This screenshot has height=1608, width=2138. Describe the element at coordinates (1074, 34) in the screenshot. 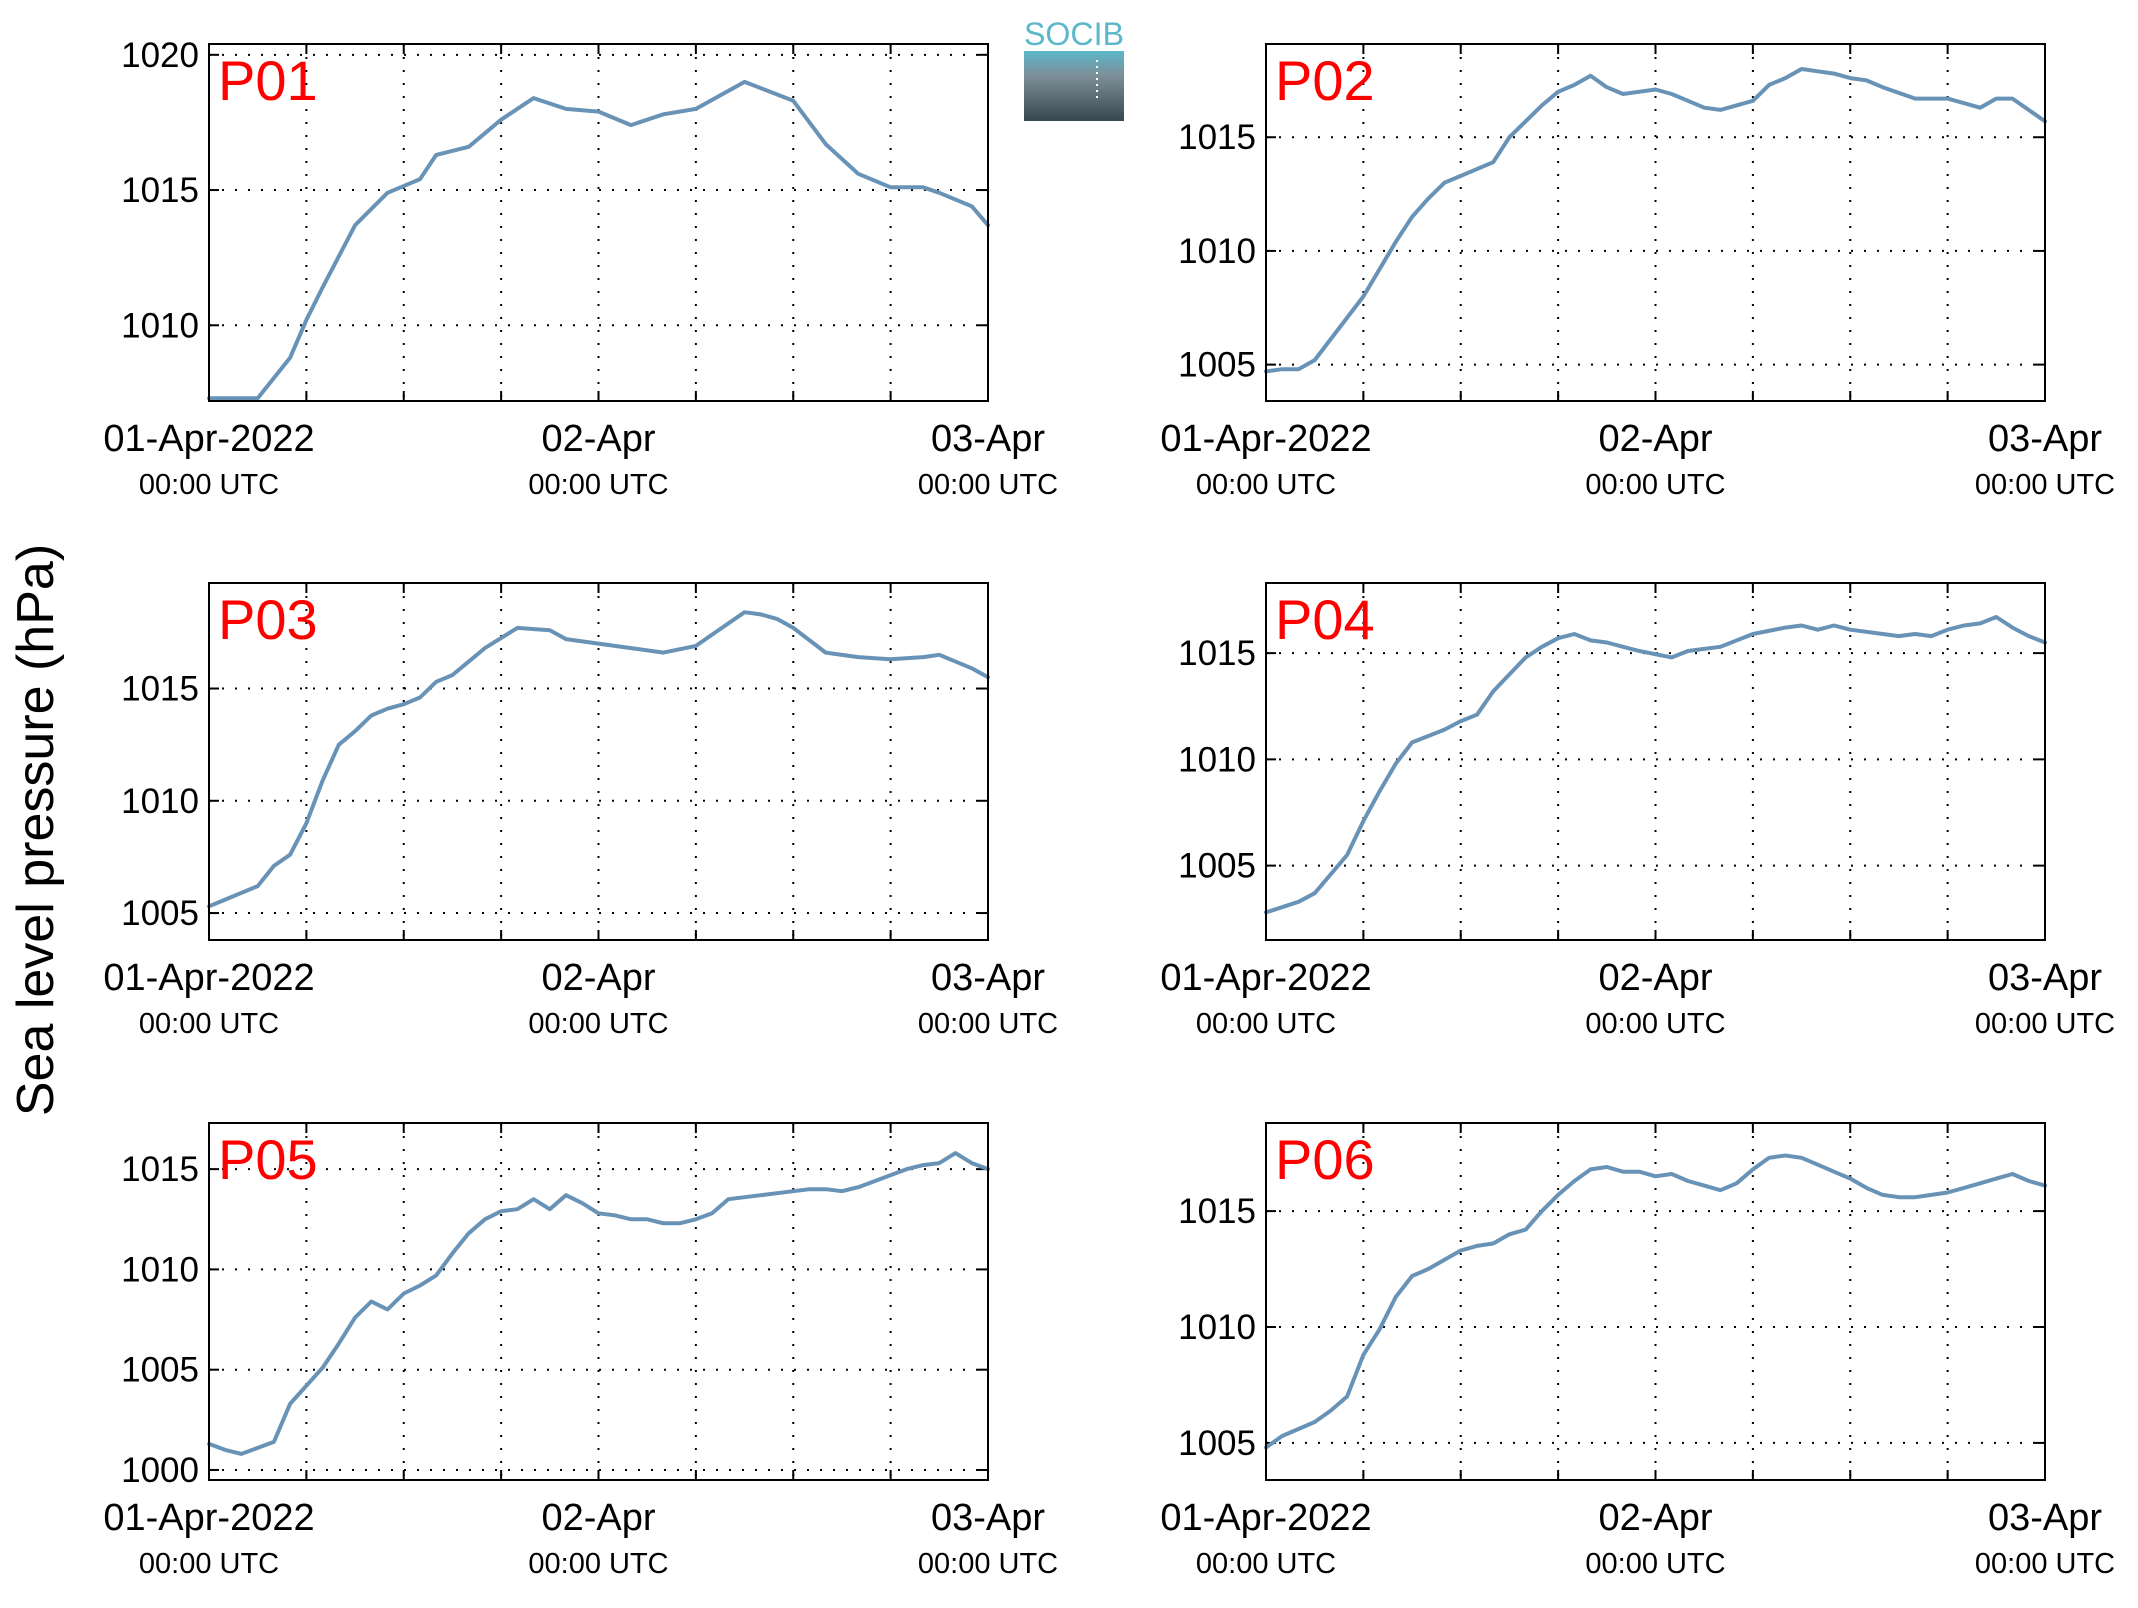

I see `logo-wordmark: SOCIB` at that location.